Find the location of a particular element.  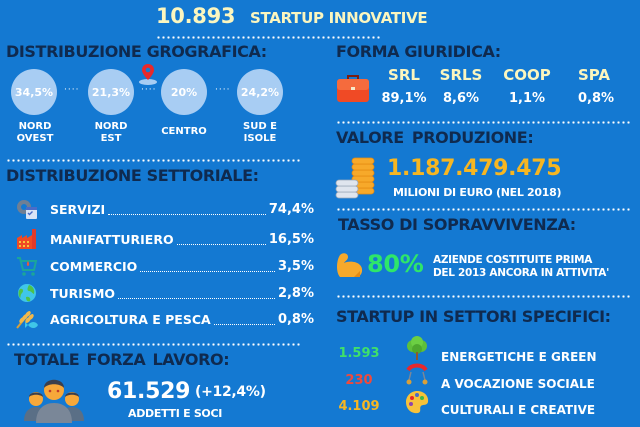

specific-label: CULTURALI E CREATIVE is located at coordinates (518, 410).